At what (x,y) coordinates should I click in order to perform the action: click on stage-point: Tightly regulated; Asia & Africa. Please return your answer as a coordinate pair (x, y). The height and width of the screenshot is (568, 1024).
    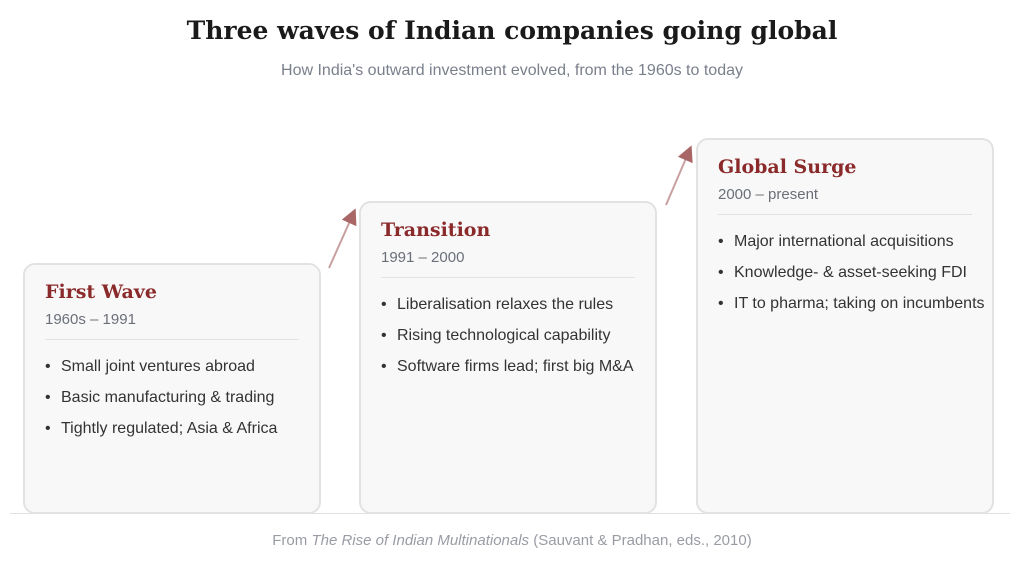
    Looking at the image, I should click on (161, 428).